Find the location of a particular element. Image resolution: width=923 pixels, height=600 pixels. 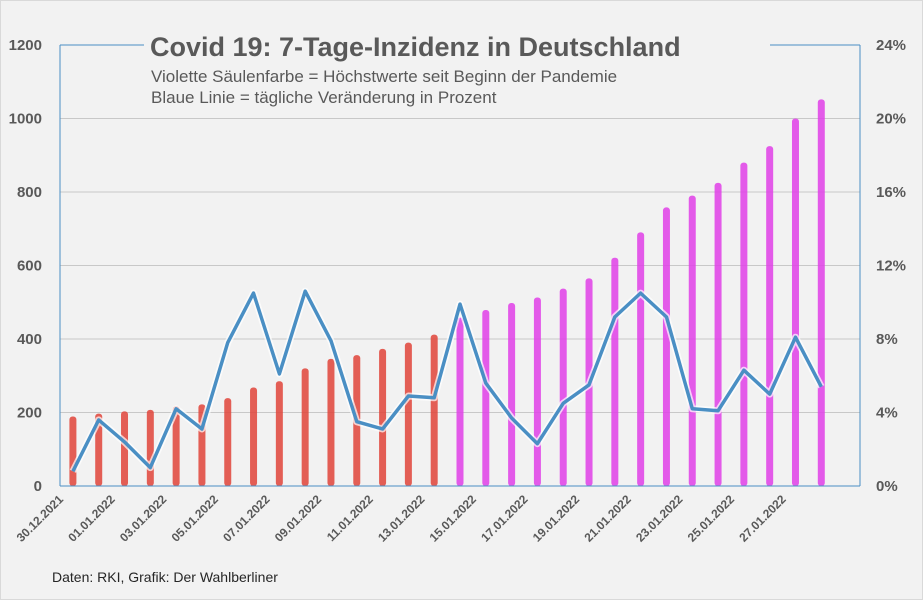

chart-title: Covid 19: 7-Tage-Inzidenz in Deutschland is located at coordinates (415, 47).